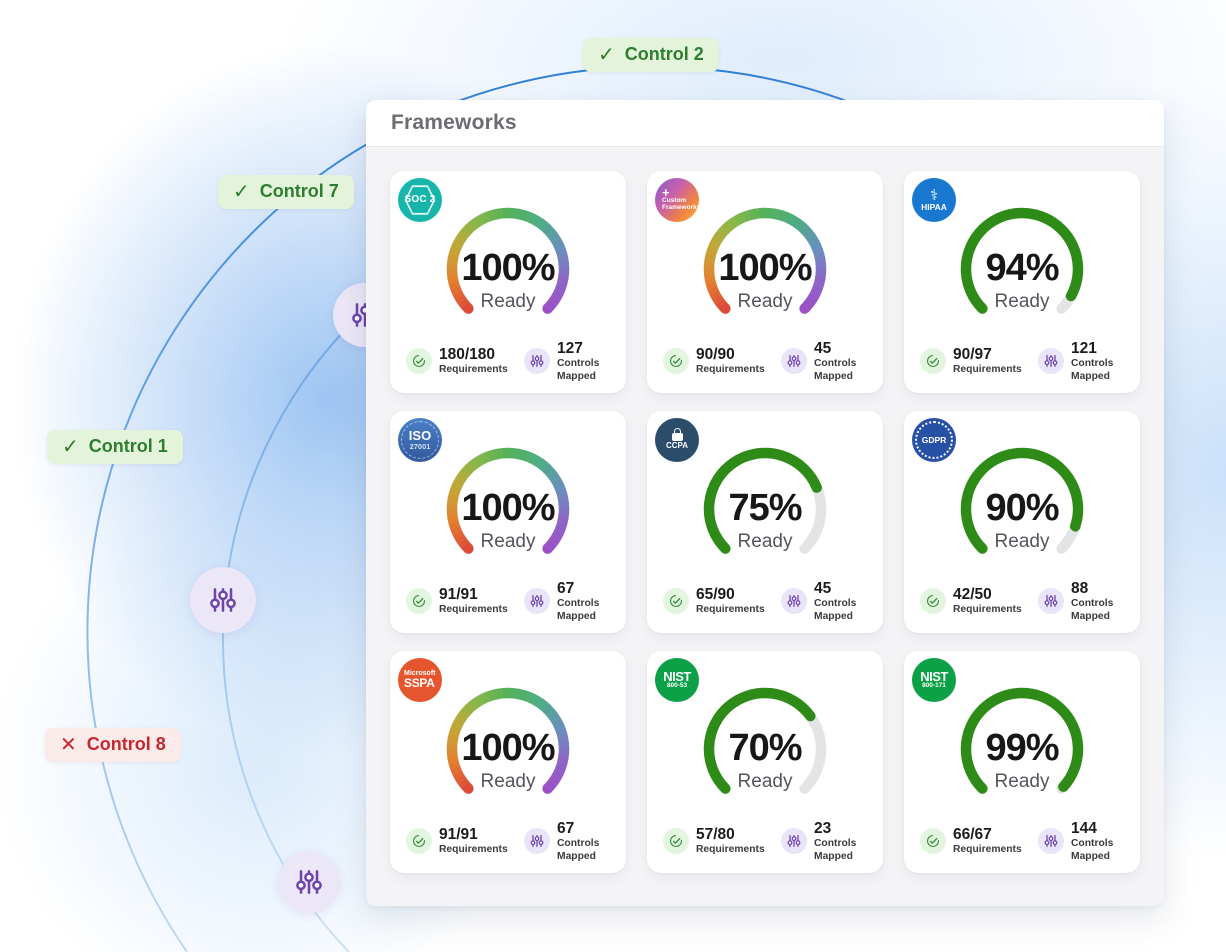 Image resolution: width=1226 pixels, height=952 pixels. Describe the element at coordinates (454, 122) in the screenshot. I see `panel-title: Frameworks` at that location.